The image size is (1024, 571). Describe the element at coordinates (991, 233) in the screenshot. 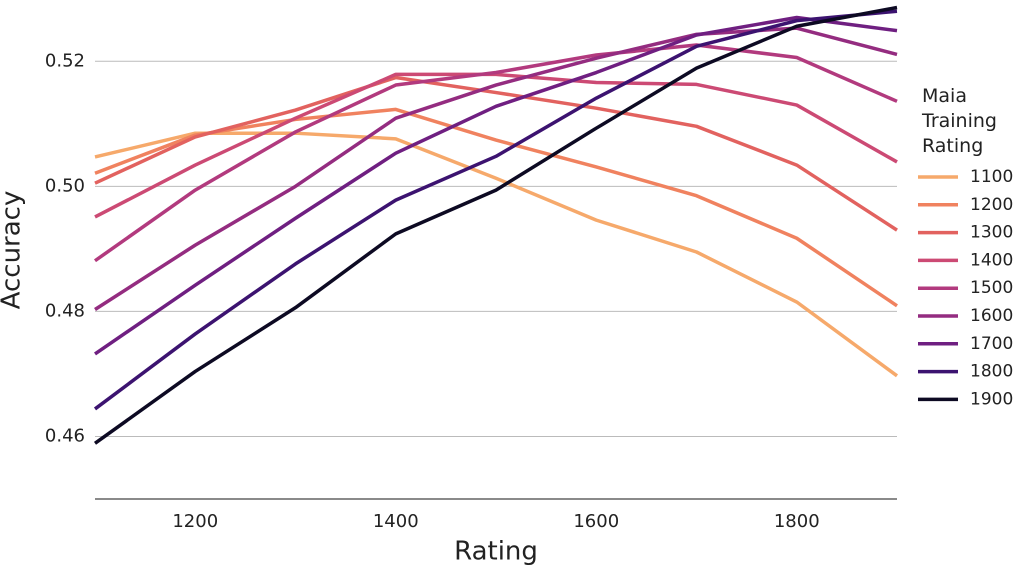

I see `legend-label: 1300` at that location.